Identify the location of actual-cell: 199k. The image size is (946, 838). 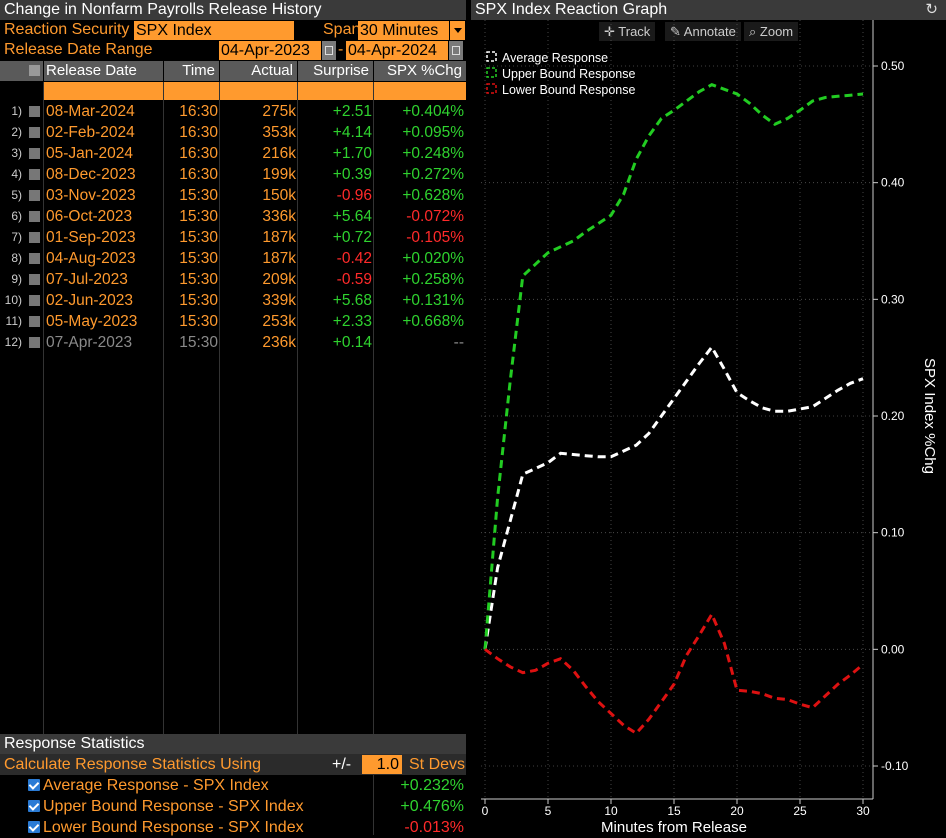
(279, 174).